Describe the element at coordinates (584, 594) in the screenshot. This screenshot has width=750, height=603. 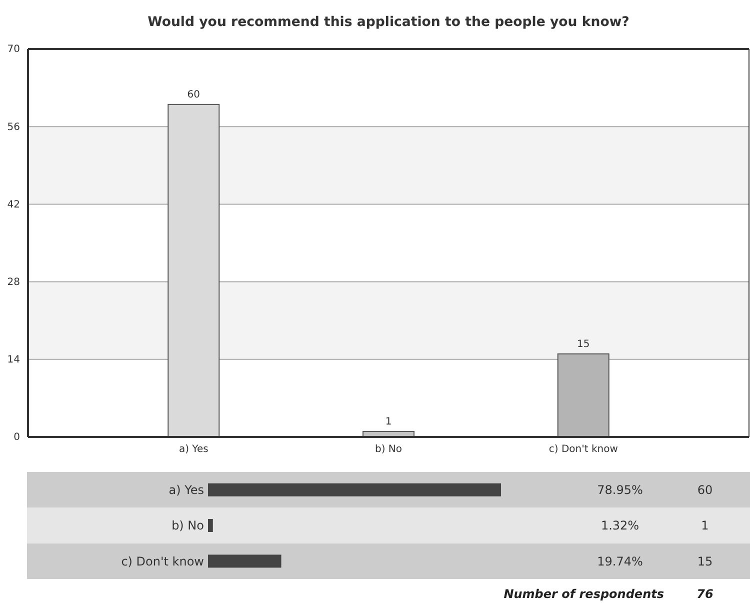
I see `text: Number of respondents` at that location.